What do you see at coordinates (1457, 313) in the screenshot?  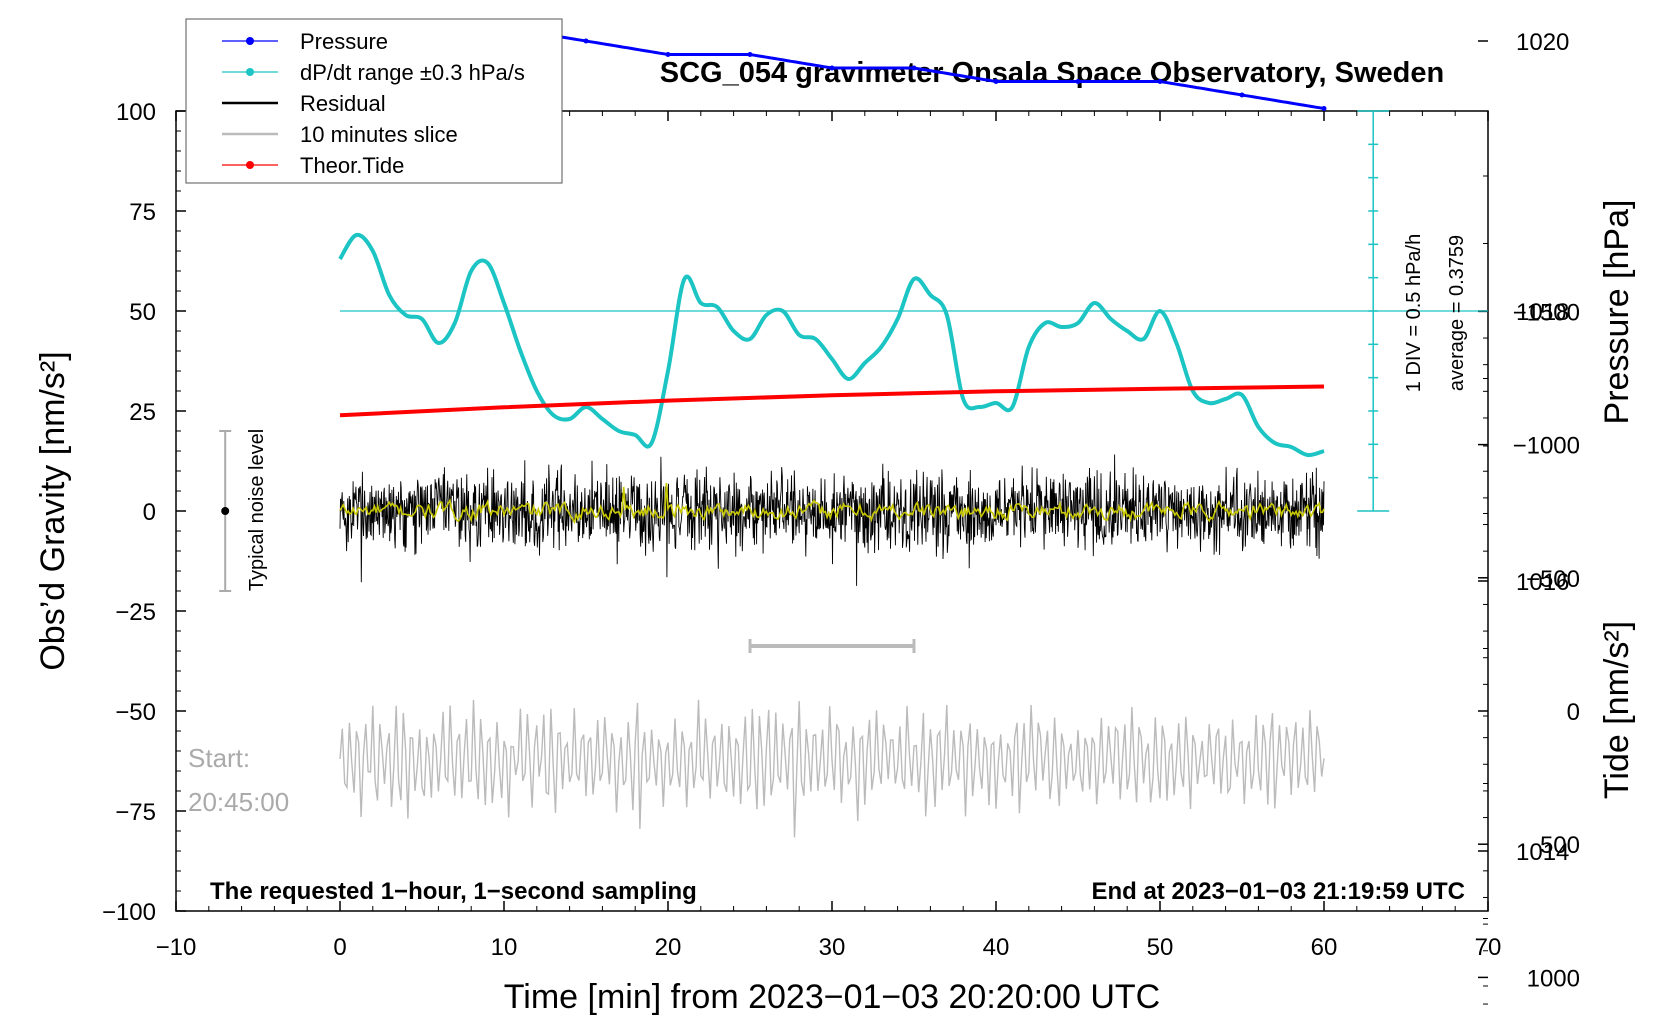 I see `average-label: average = 0.3759` at bounding box center [1457, 313].